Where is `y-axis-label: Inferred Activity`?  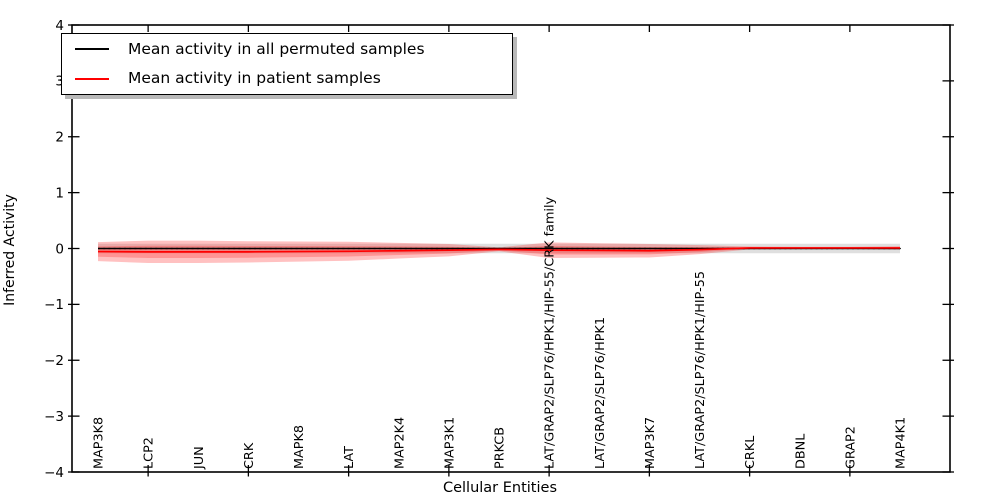
y-axis-label: Inferred Activity is located at coordinates (10, 250).